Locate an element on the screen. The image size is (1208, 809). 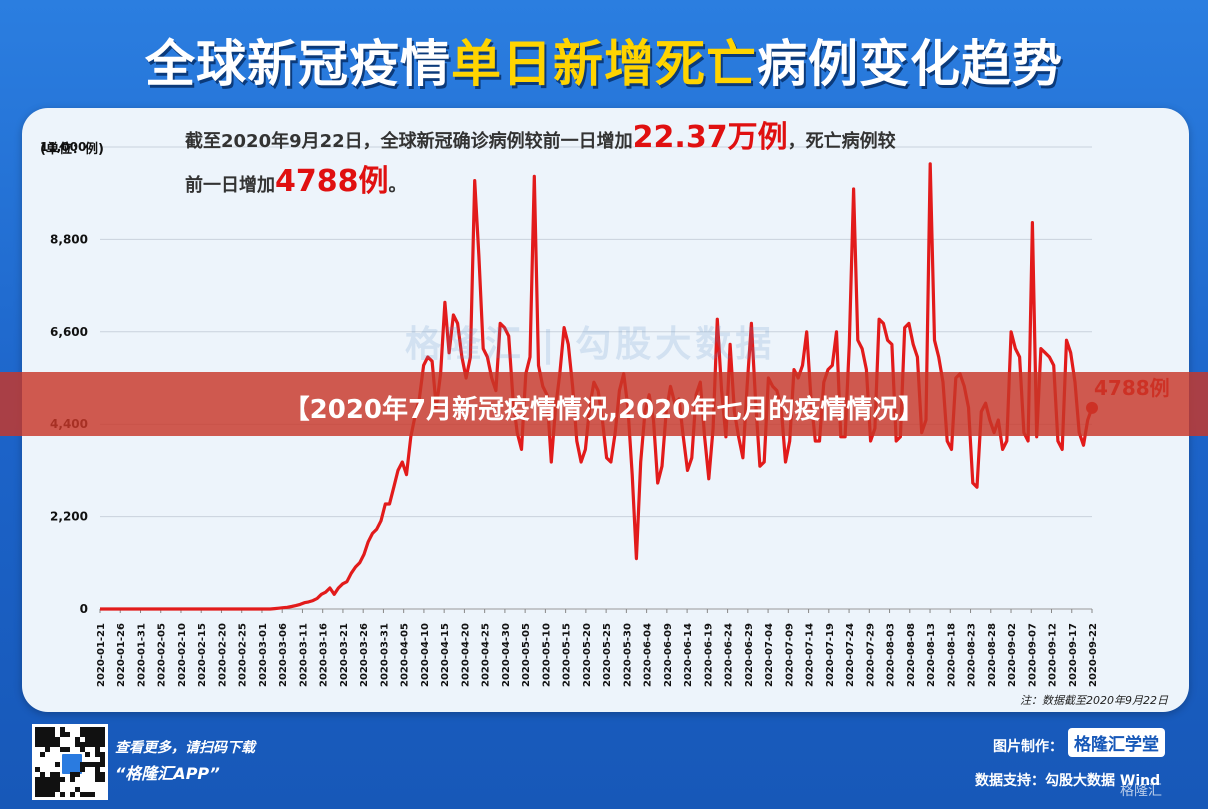
x-tick-label: 2020-06-29 is located at coordinates (749, 655).